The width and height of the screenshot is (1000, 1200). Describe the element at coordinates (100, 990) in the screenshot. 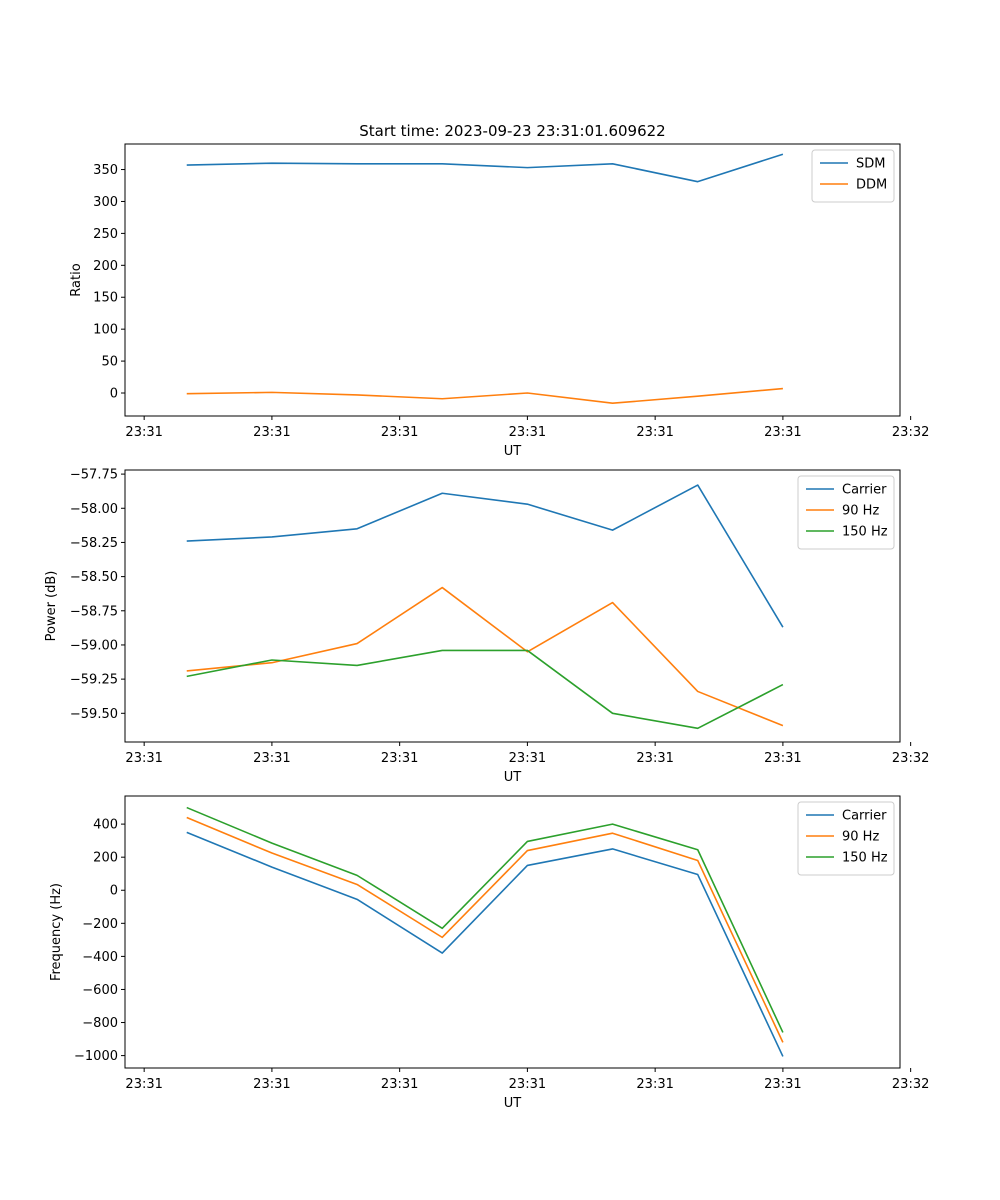

I see `y-tick-label: −600` at that location.